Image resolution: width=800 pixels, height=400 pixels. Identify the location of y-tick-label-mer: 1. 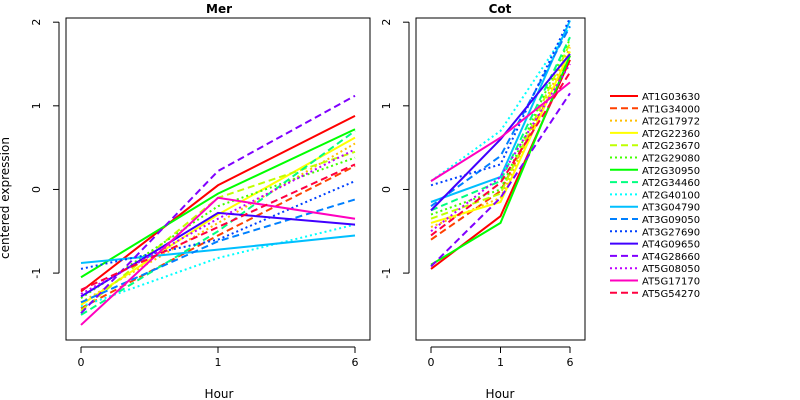
(36, 105).